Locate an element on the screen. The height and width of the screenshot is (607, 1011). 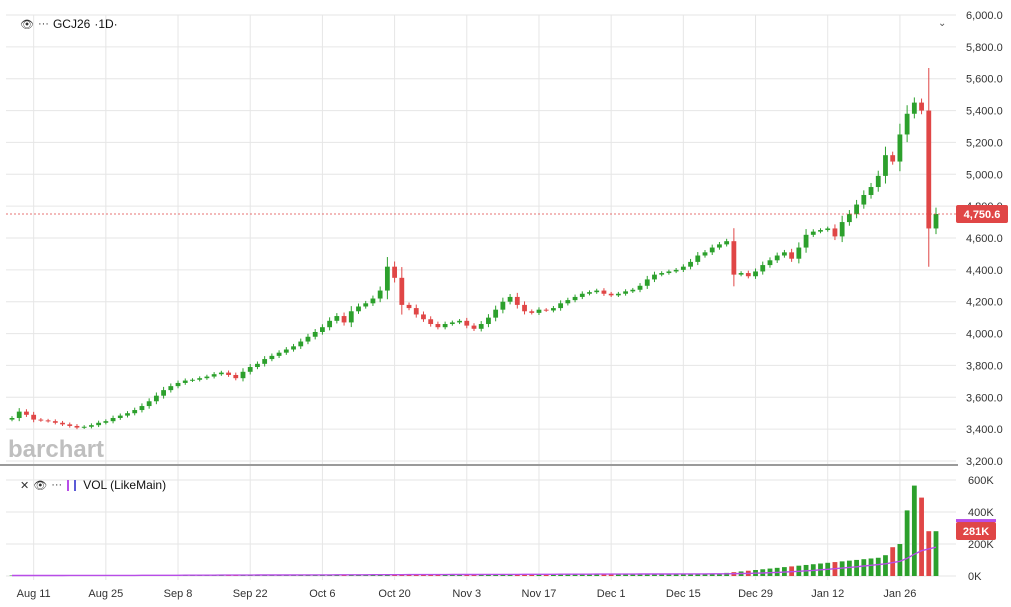
chevron-down-icon: ⌄ is located at coordinates (942, 23).